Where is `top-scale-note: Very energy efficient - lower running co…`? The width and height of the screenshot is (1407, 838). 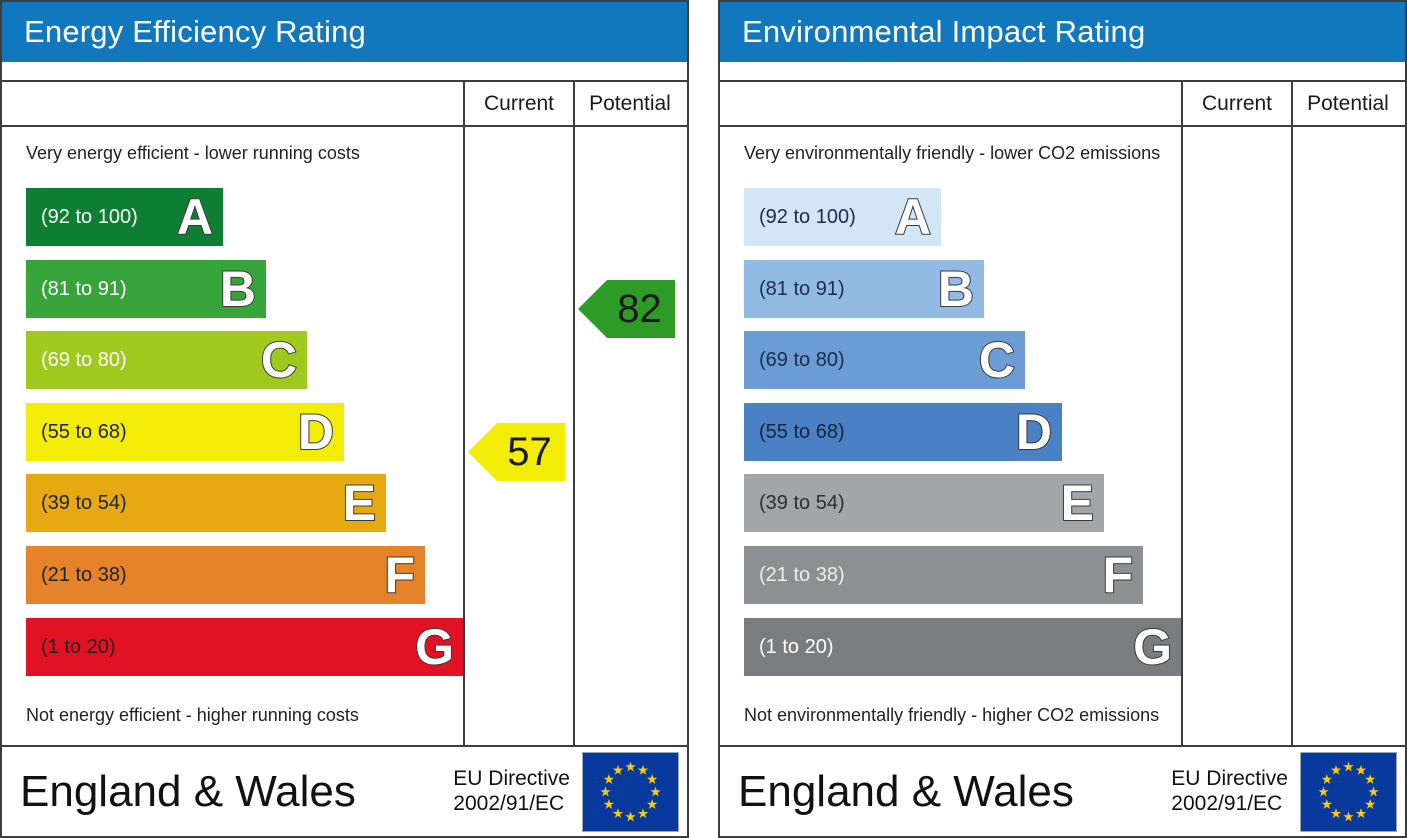
top-scale-note: Very energy efficient - lower running co… is located at coordinates (193, 153).